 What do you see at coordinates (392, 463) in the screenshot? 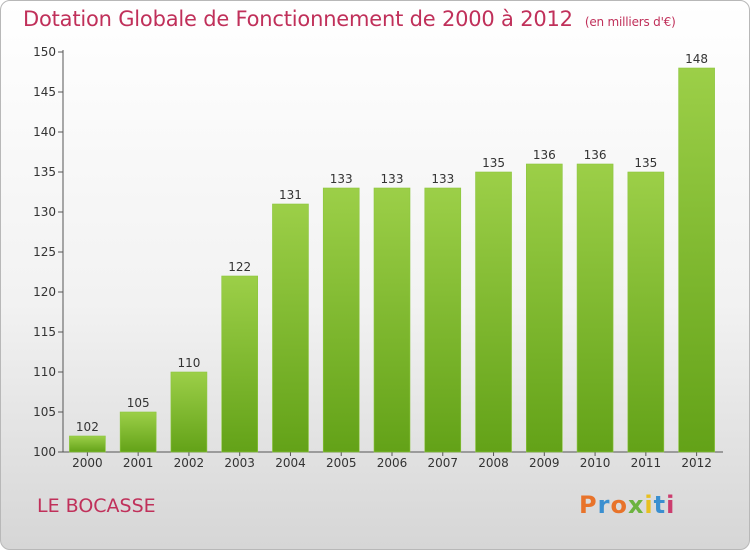
I see `x-tick-label: 2006` at bounding box center [392, 463].